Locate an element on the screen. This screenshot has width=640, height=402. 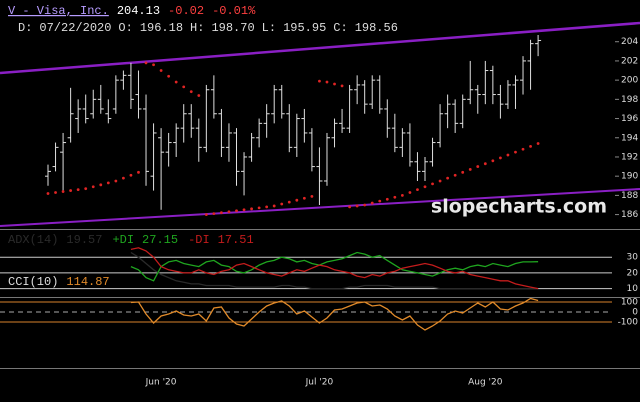
y-tick-label: 186 is located at coordinates (629, 215).